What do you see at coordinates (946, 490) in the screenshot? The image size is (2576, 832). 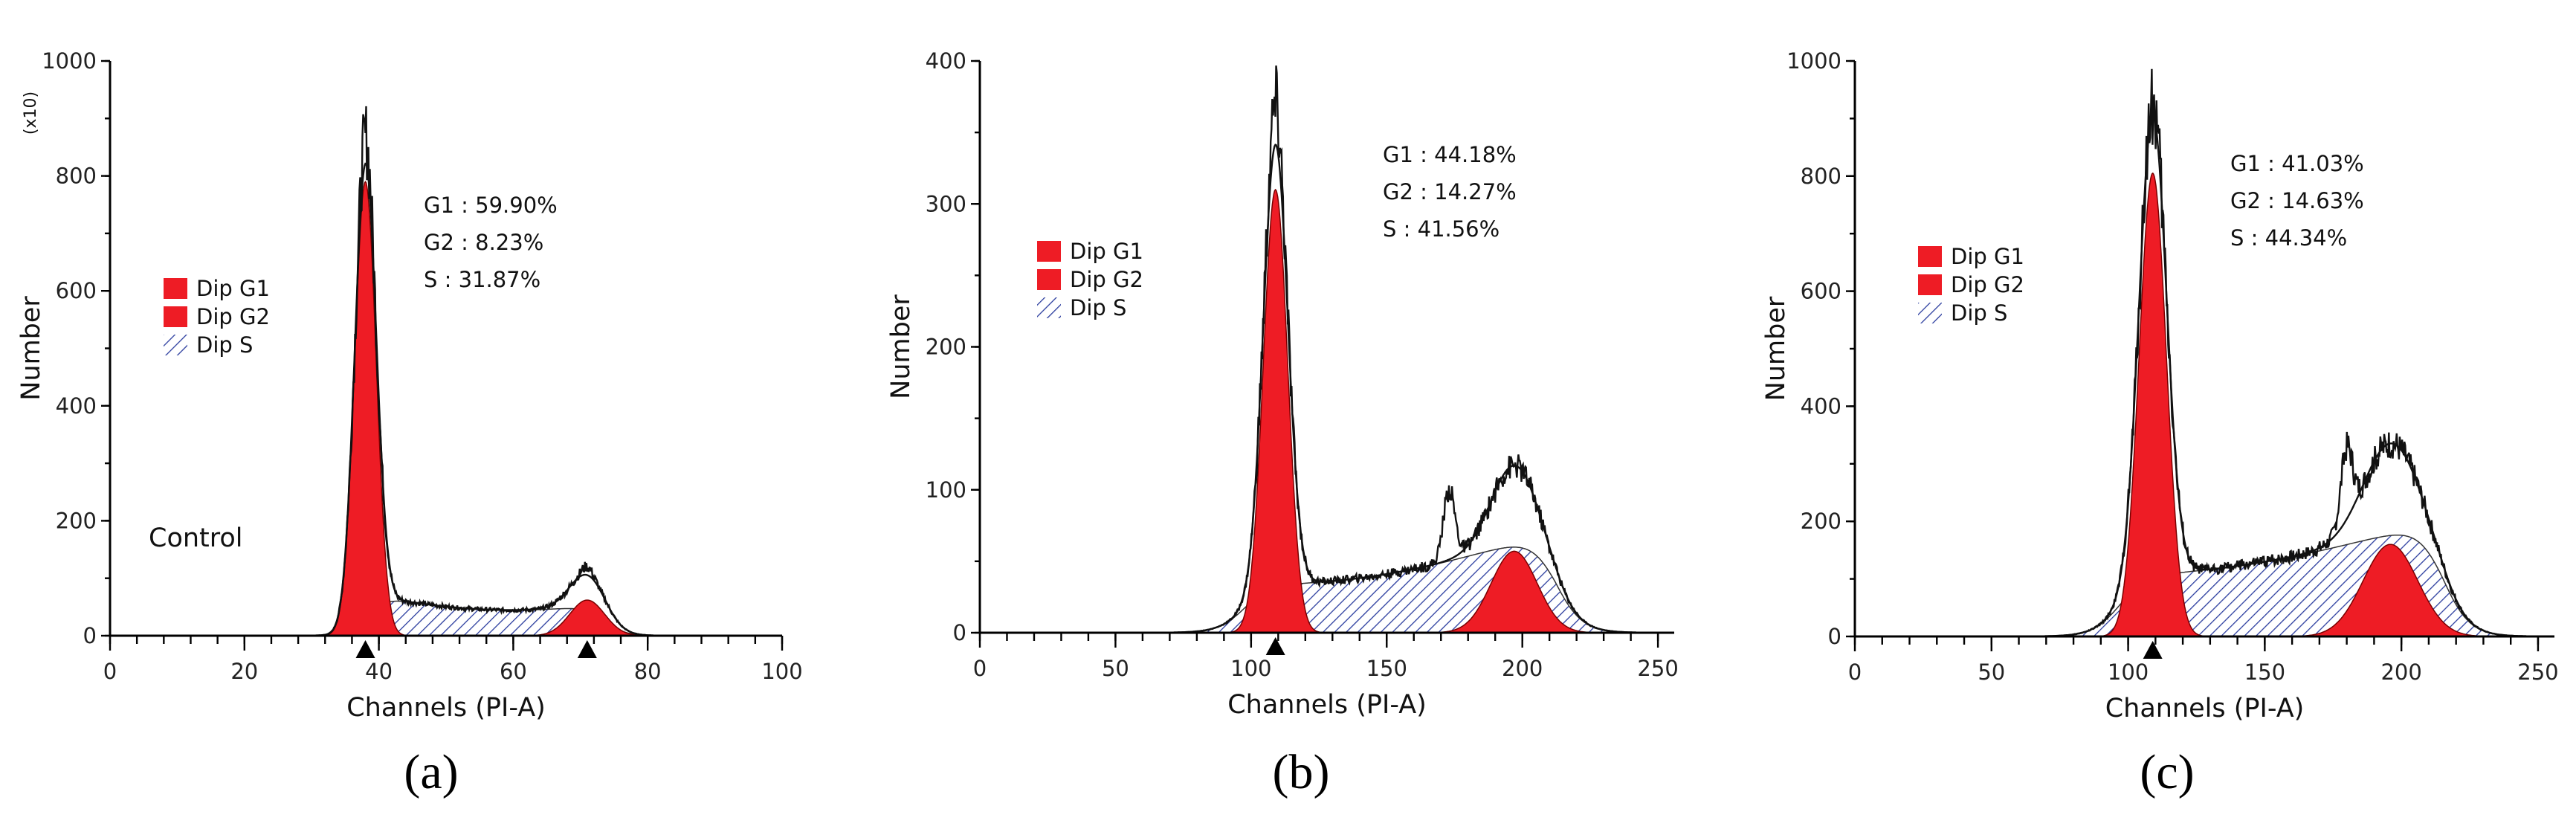 I see `y-tick-label: 100` at bounding box center [946, 490].